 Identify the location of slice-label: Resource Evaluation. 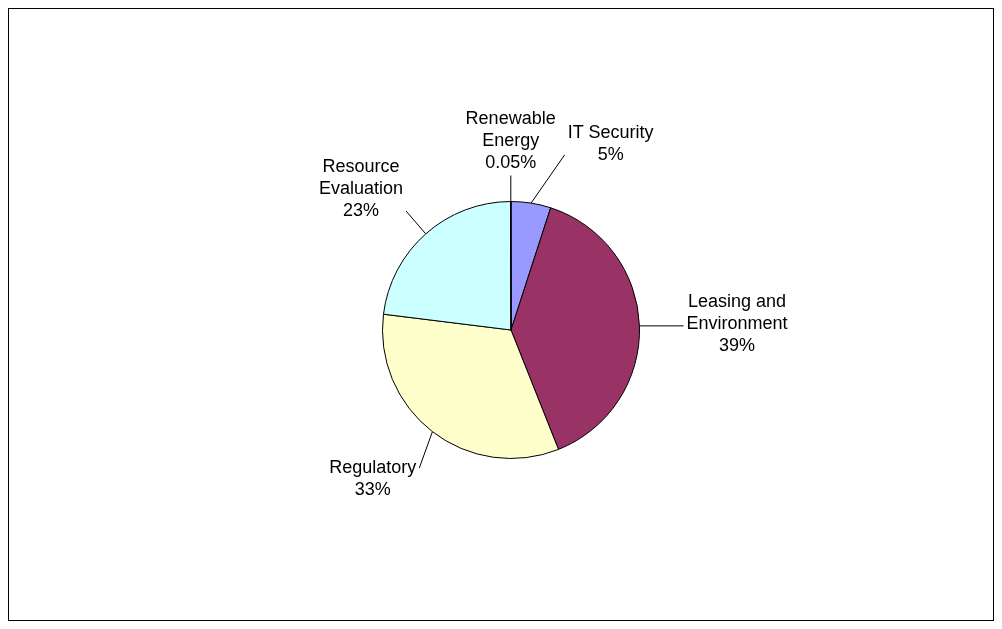
(360, 176).